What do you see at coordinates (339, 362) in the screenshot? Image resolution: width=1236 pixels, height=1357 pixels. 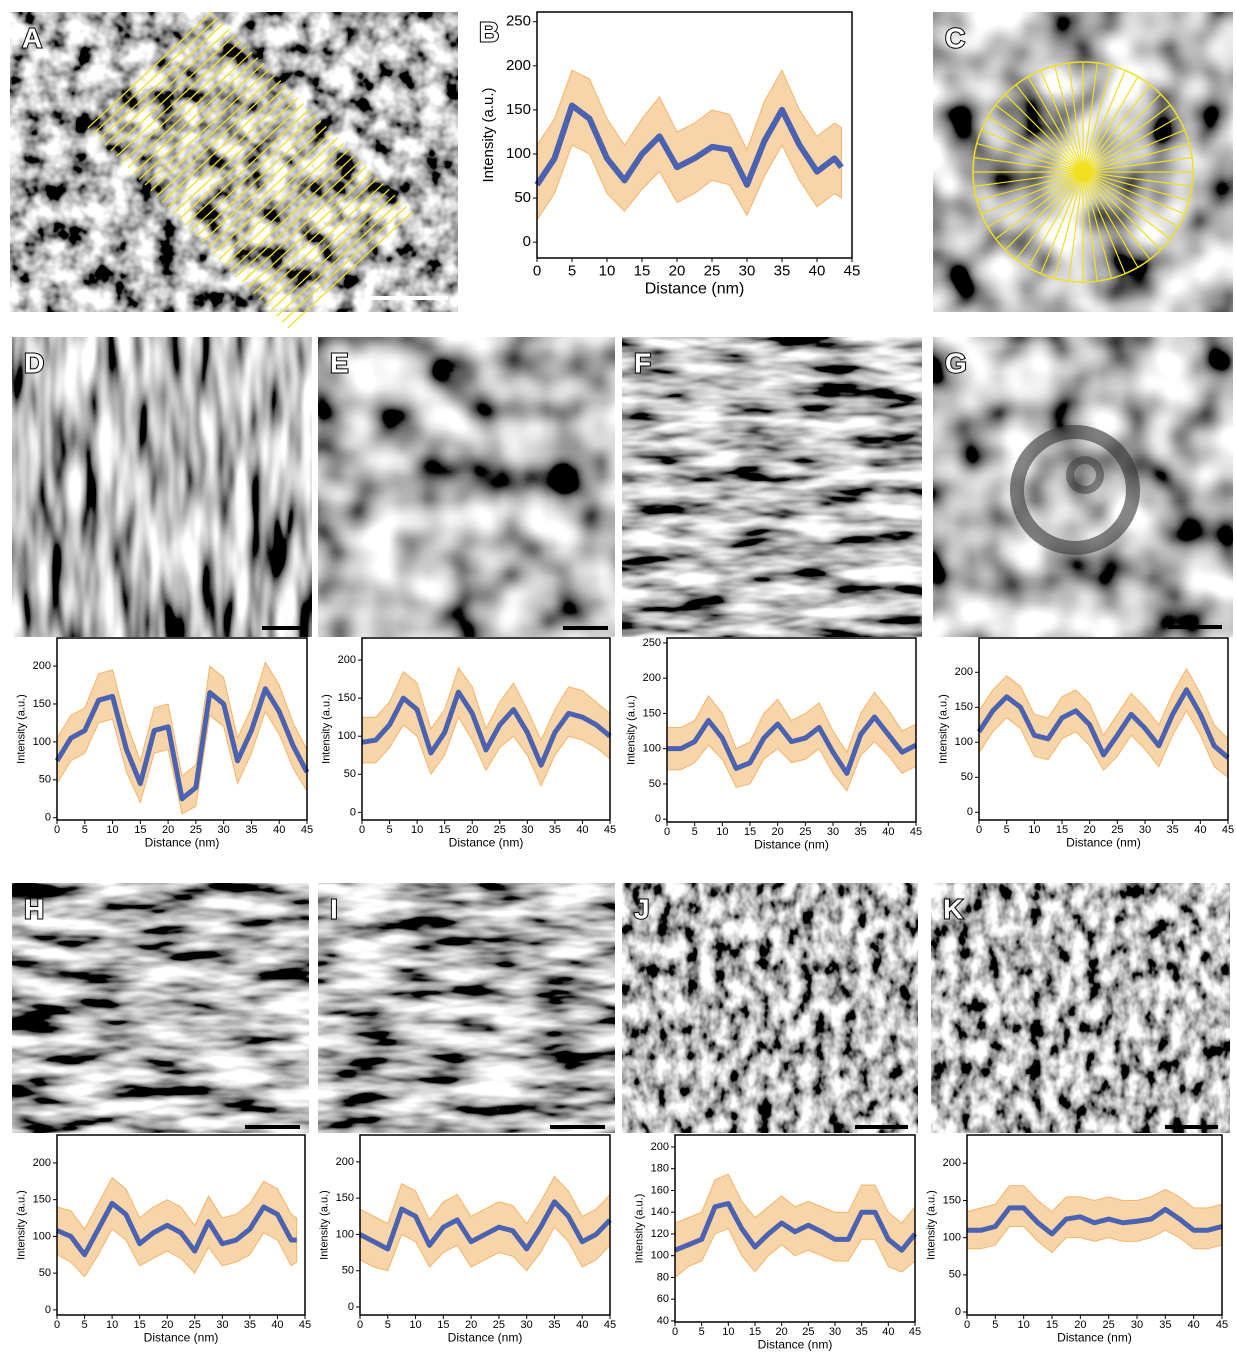 I see `panel-label: E` at bounding box center [339, 362].